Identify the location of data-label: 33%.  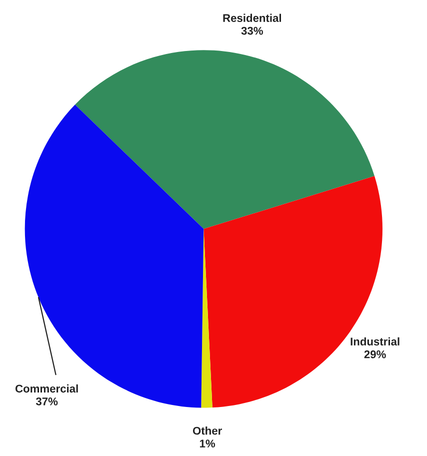
(252, 30).